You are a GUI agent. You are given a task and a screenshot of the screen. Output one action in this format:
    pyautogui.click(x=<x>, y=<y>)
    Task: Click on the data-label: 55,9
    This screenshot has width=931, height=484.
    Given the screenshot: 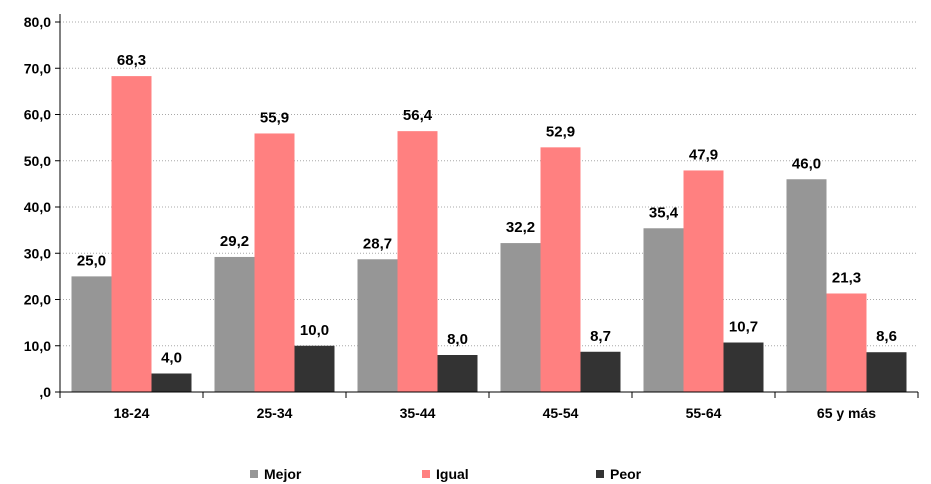 What is the action you would take?
    pyautogui.click(x=274, y=117)
    